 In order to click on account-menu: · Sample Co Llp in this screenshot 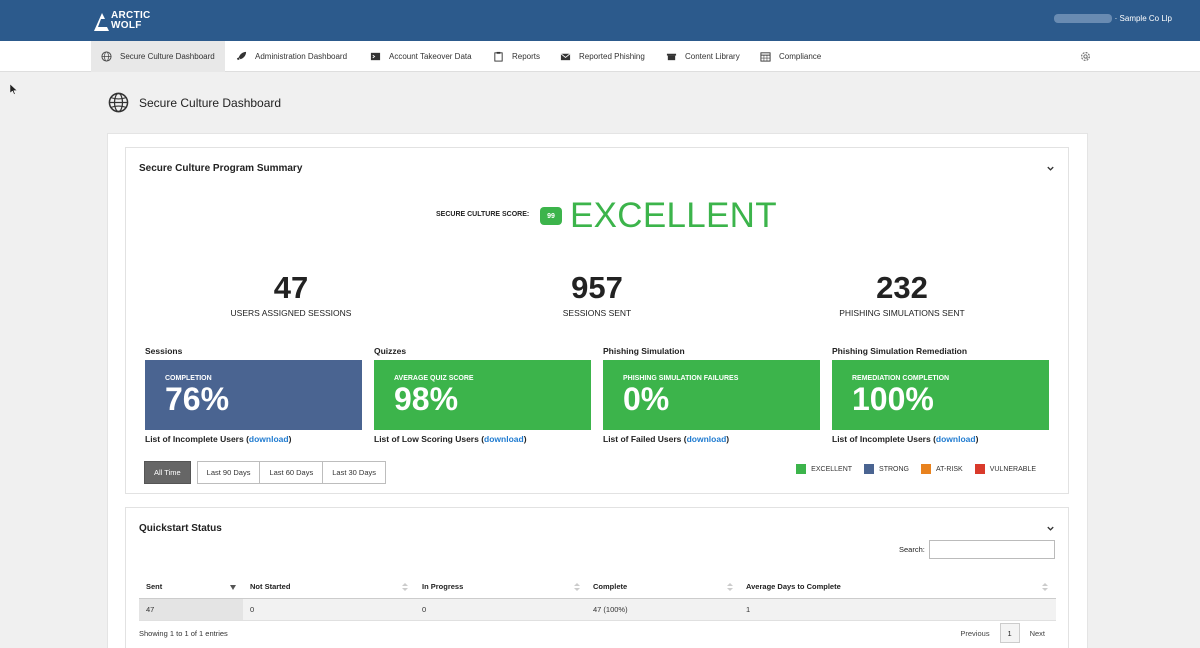, I will do `click(1112, 18)`.